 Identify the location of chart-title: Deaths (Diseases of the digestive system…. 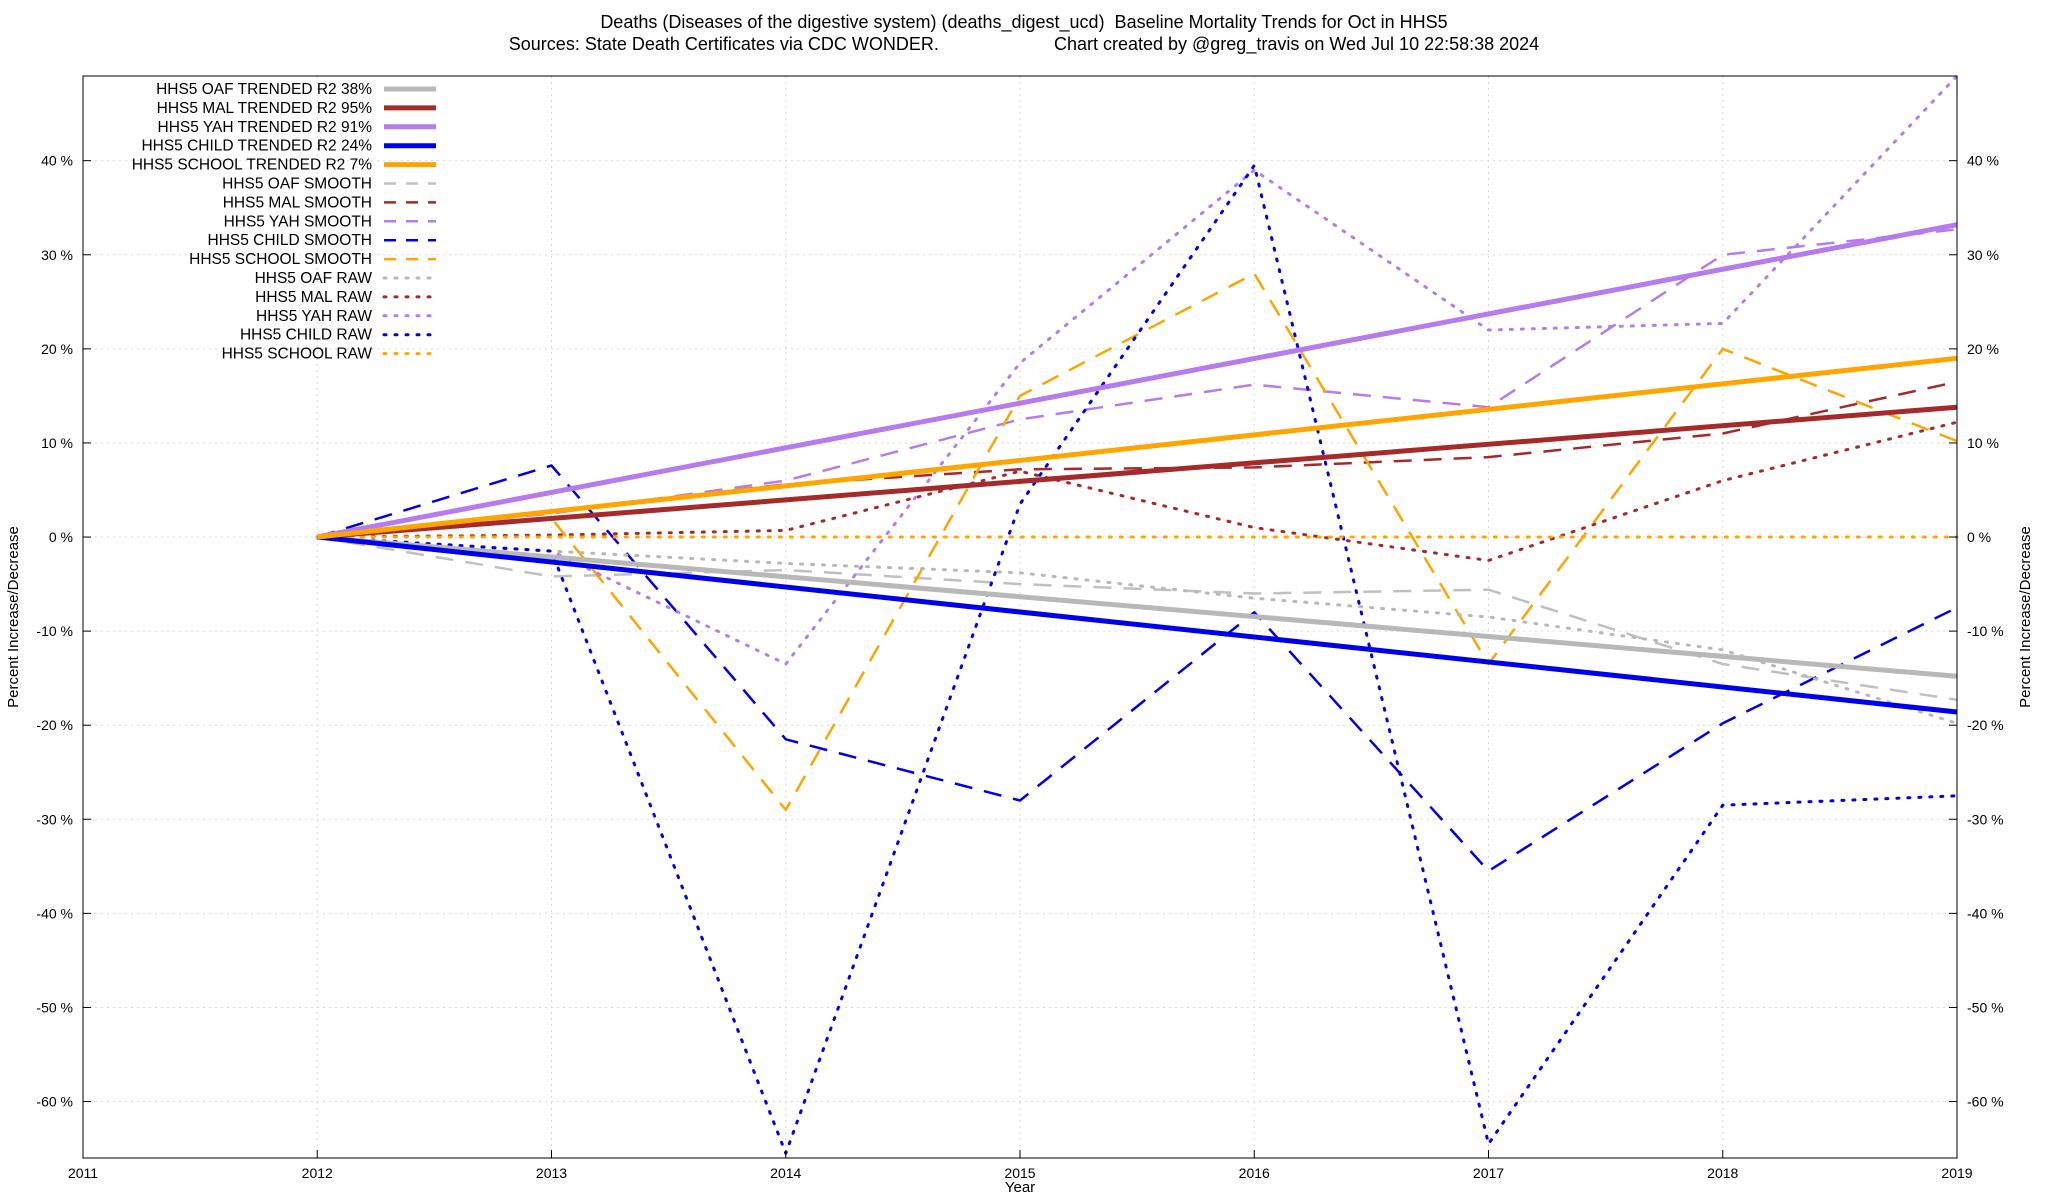
(1024, 22).